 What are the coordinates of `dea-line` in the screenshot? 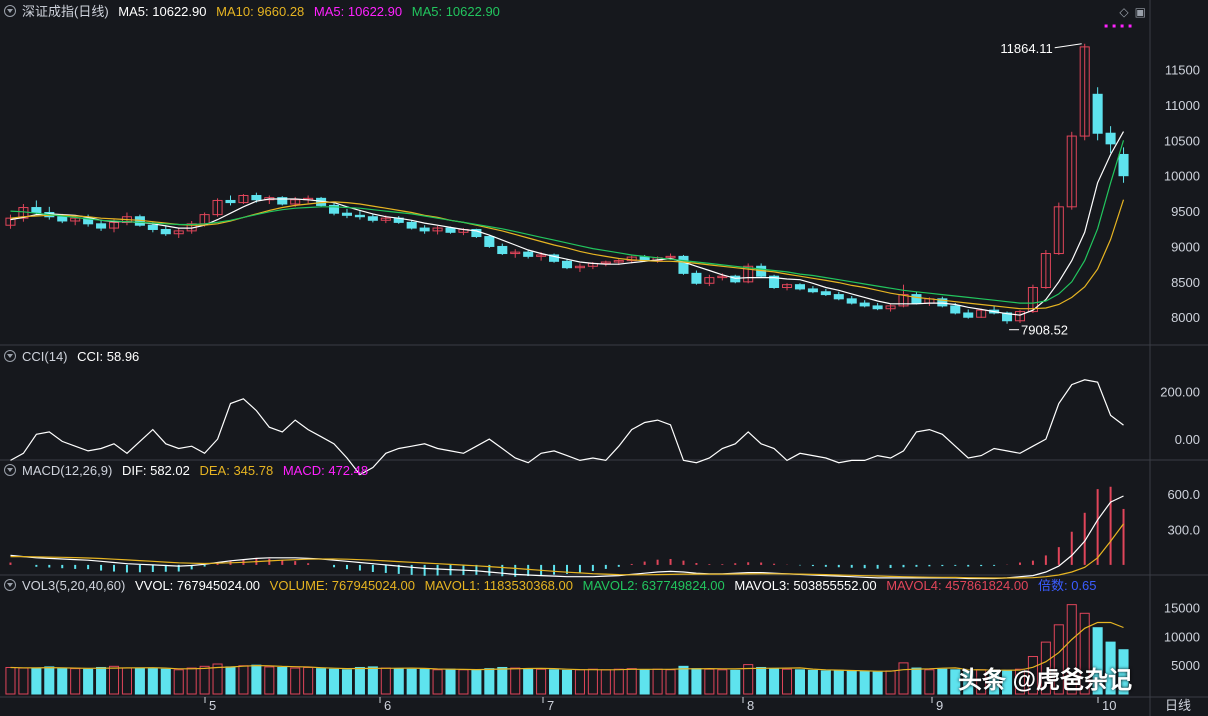 It's located at (567, 551).